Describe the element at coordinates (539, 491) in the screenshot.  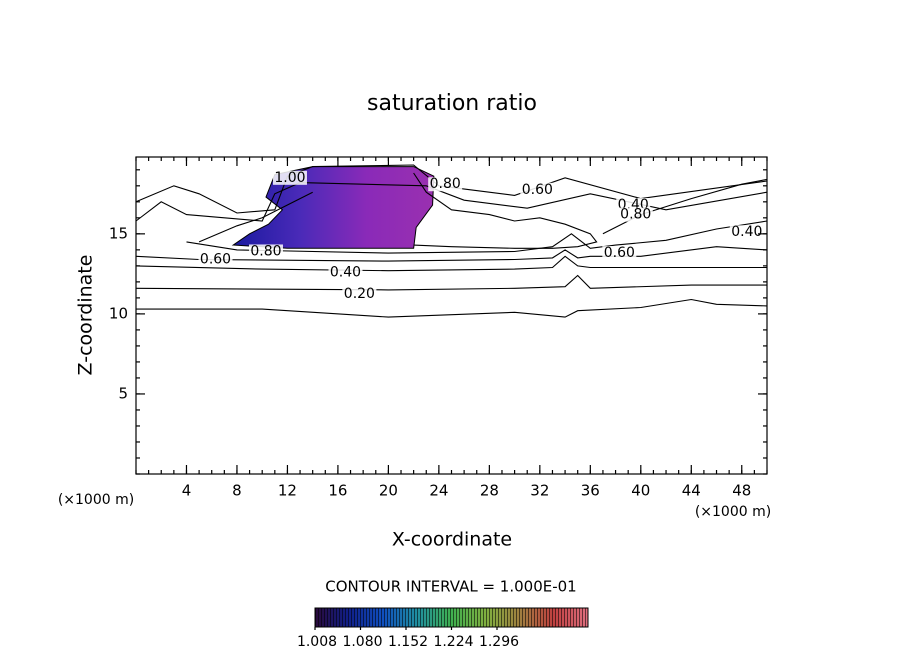
I see `x-tick-label: 32` at that location.